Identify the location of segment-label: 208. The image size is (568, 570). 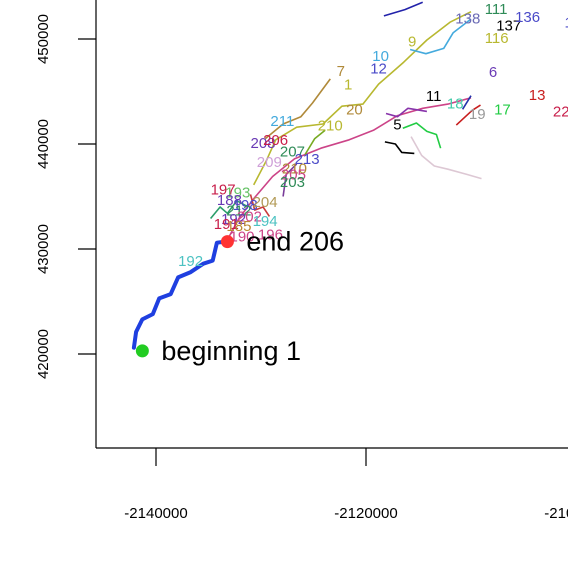
(263, 143).